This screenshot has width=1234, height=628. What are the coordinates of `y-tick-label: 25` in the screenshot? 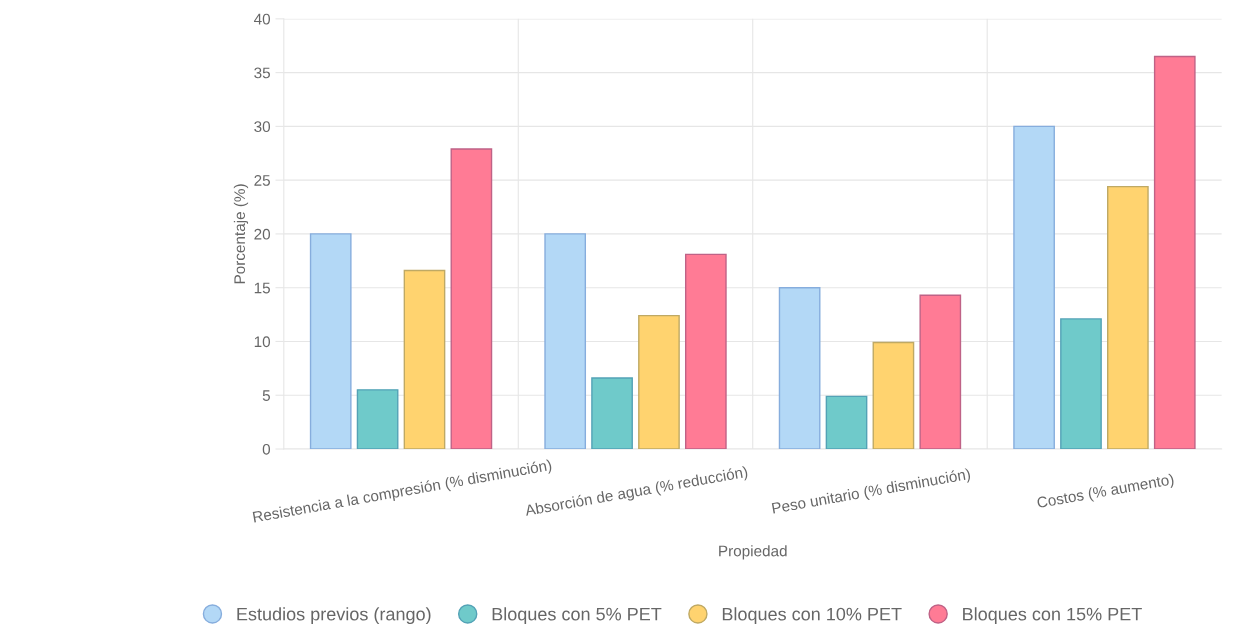 It's located at (262, 180).